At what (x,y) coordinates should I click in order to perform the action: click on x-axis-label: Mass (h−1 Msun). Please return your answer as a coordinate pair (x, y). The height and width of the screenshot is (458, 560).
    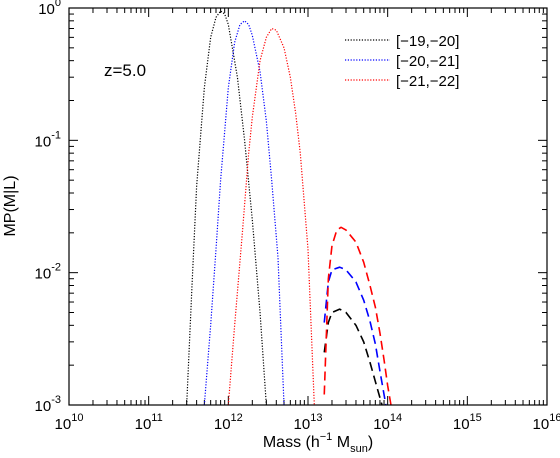
    Looking at the image, I should click on (318, 443).